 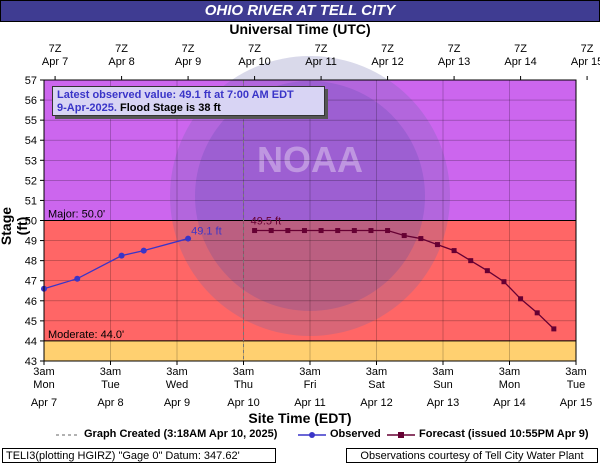 I want to click on top-tick-date: Apr 7, so click(x=55, y=62).